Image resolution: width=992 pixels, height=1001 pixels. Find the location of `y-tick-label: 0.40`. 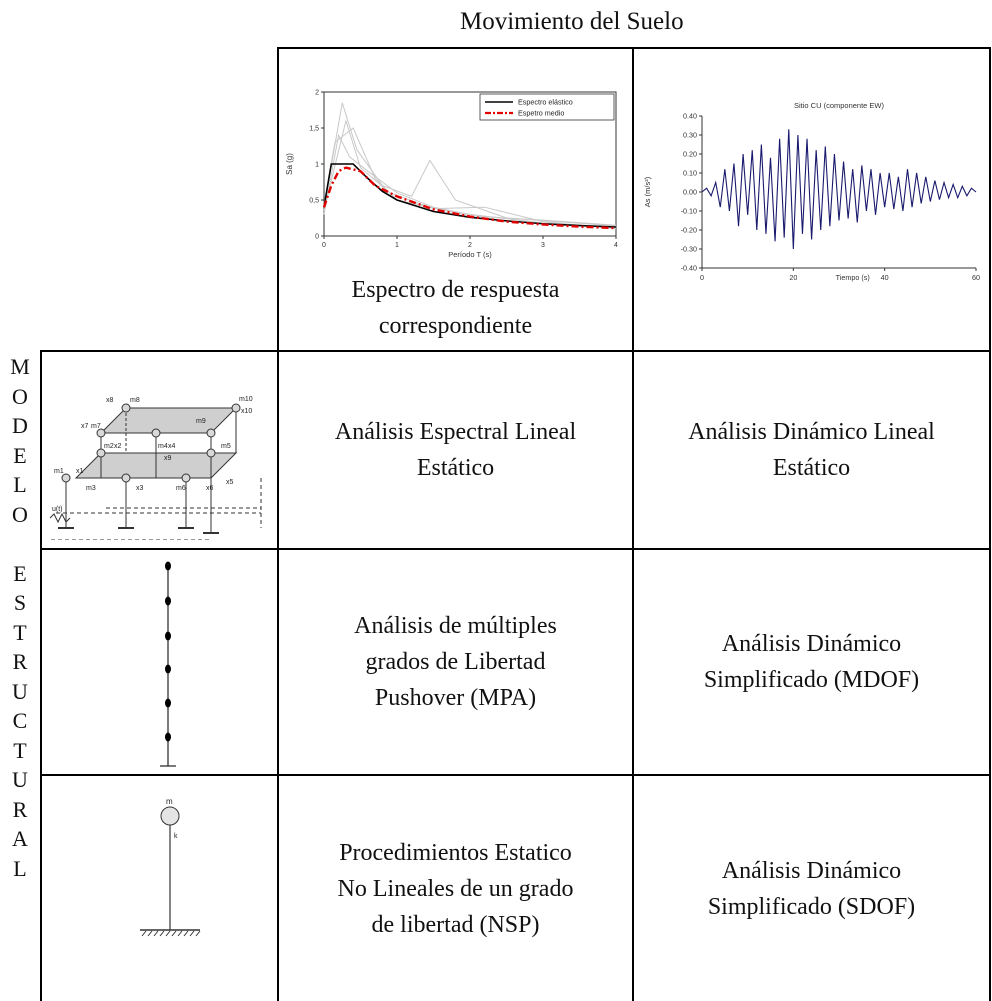

y-tick-label: 0.40 is located at coordinates (690, 116).